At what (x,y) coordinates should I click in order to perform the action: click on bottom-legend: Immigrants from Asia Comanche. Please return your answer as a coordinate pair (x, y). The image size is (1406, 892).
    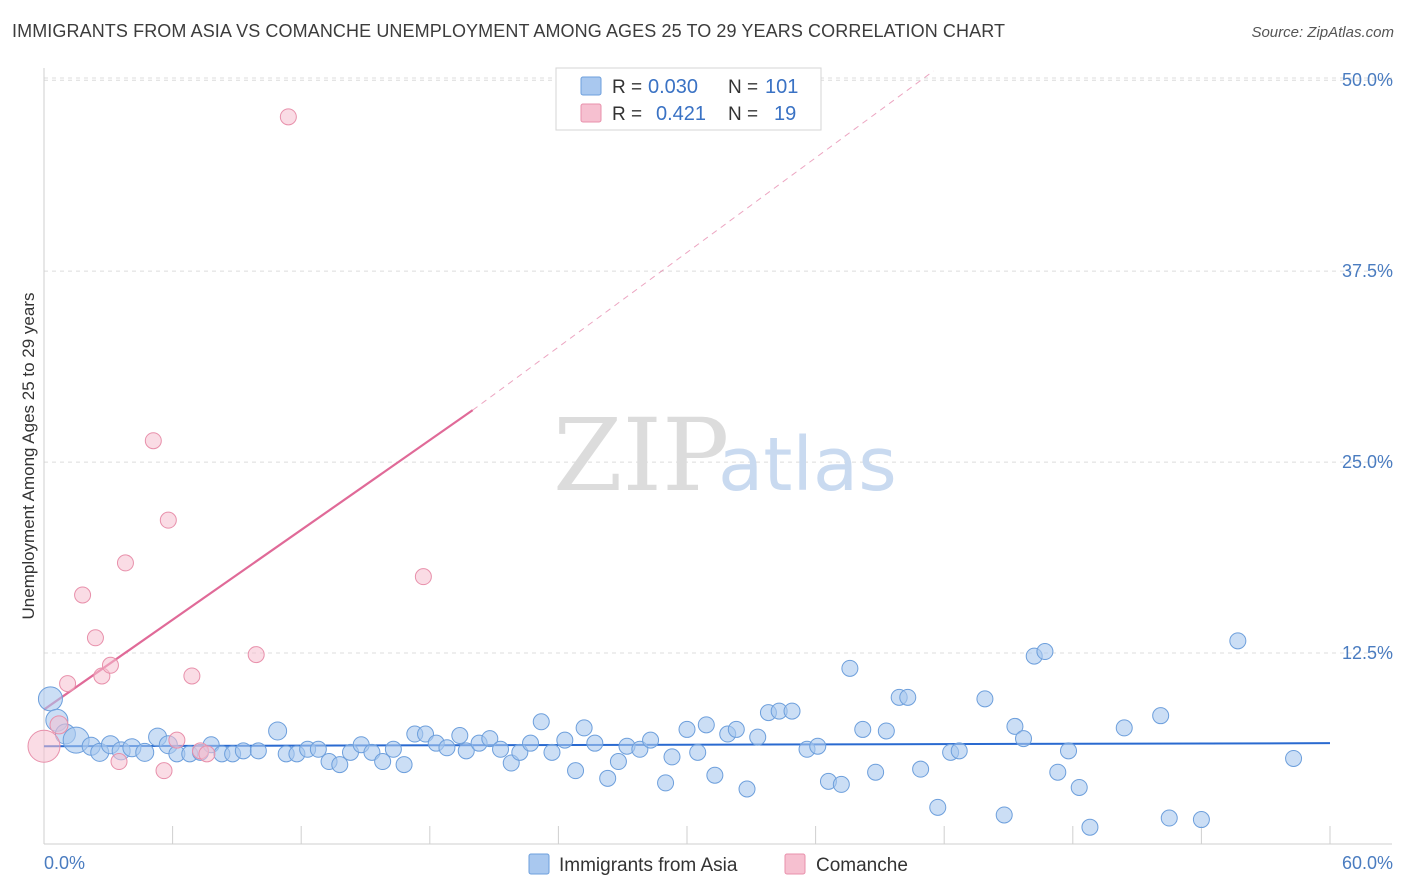
    Looking at the image, I should click on (718, 864).